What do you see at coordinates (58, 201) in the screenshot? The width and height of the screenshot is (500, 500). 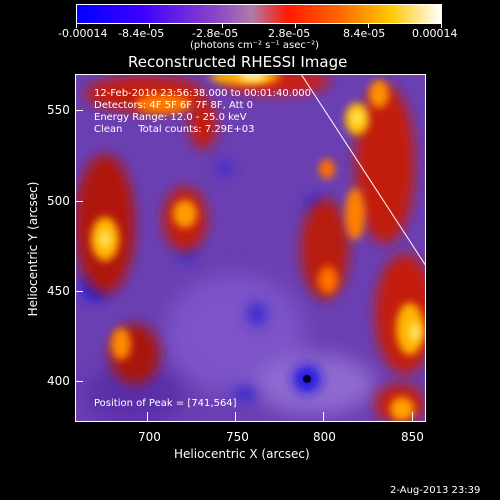 I see `y-tick-label: 500` at bounding box center [58, 201].